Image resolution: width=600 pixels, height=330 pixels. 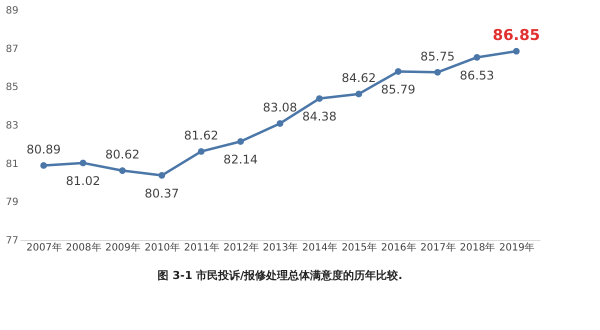 What do you see at coordinates (398, 89) in the screenshot?
I see `data-label: 85.79` at bounding box center [398, 89].